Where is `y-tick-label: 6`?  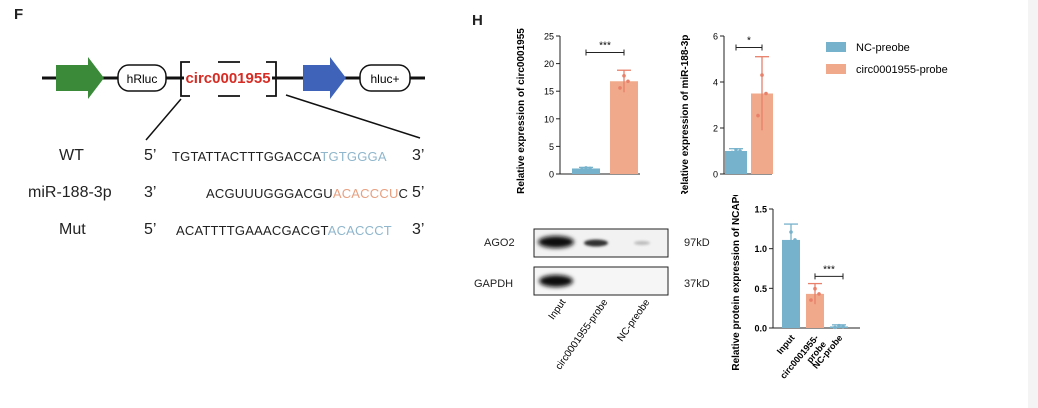 y-tick-label: 6 is located at coordinates (715, 37).